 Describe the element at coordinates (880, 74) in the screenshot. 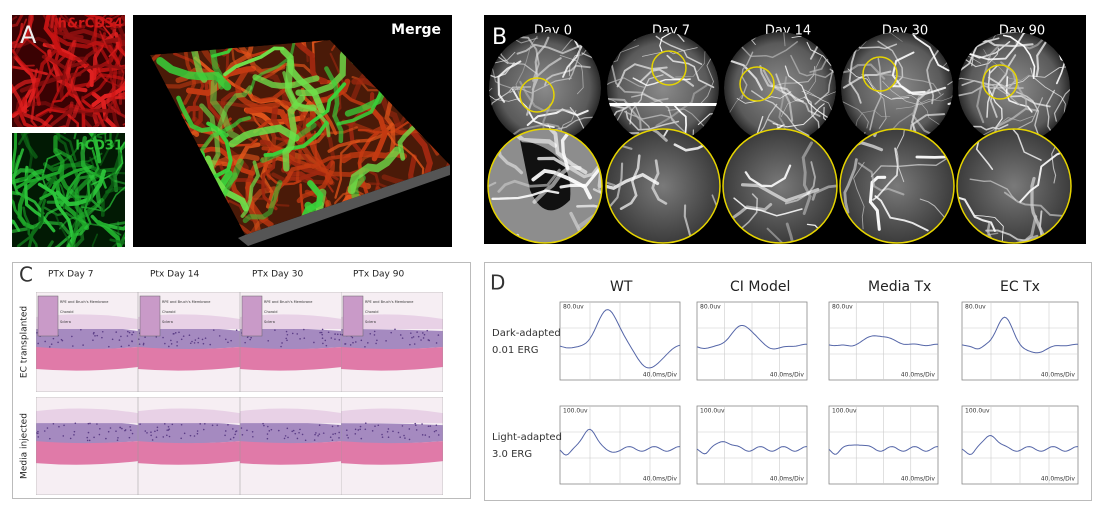

I see `region-marker` at that location.